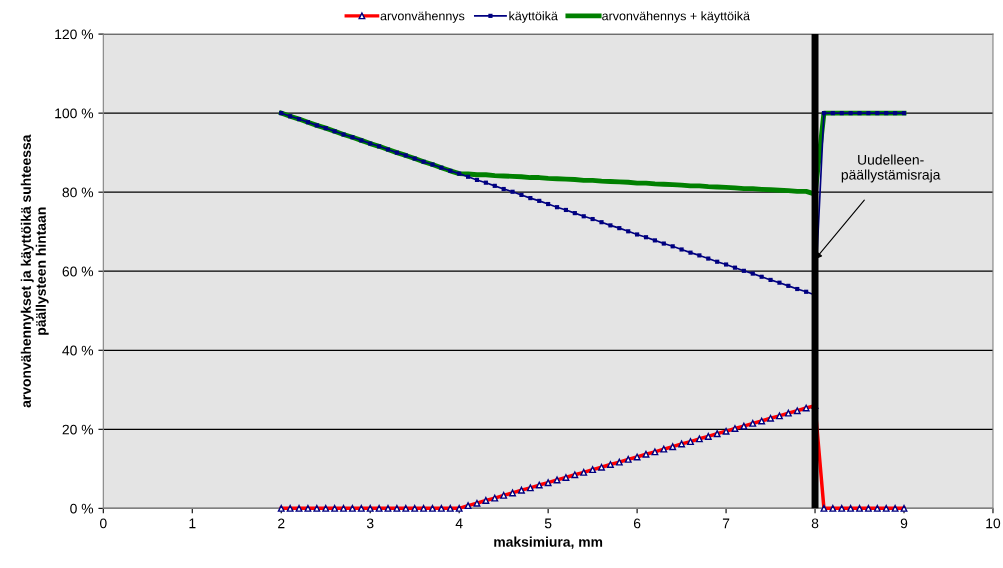 Image resolution: width=1003 pixels, height=568 pixels. Describe the element at coordinates (548, 523) in the screenshot. I see `x-tick-label: 5` at that location.